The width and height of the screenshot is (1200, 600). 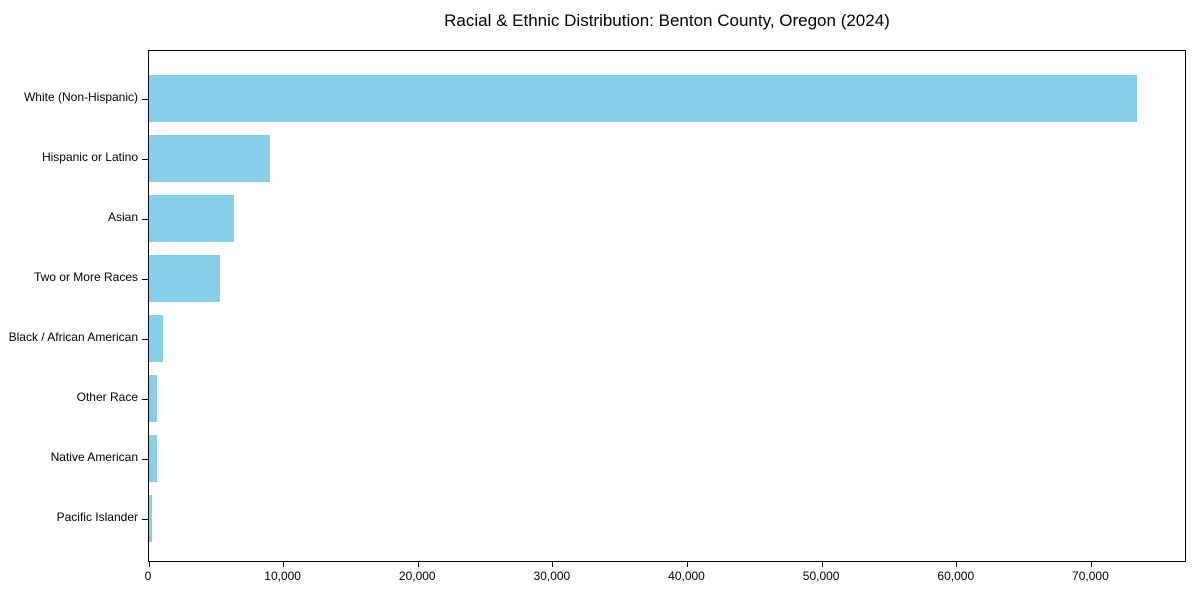 What do you see at coordinates (150, 518) in the screenshot?
I see `bar-pacific-islander` at bounding box center [150, 518].